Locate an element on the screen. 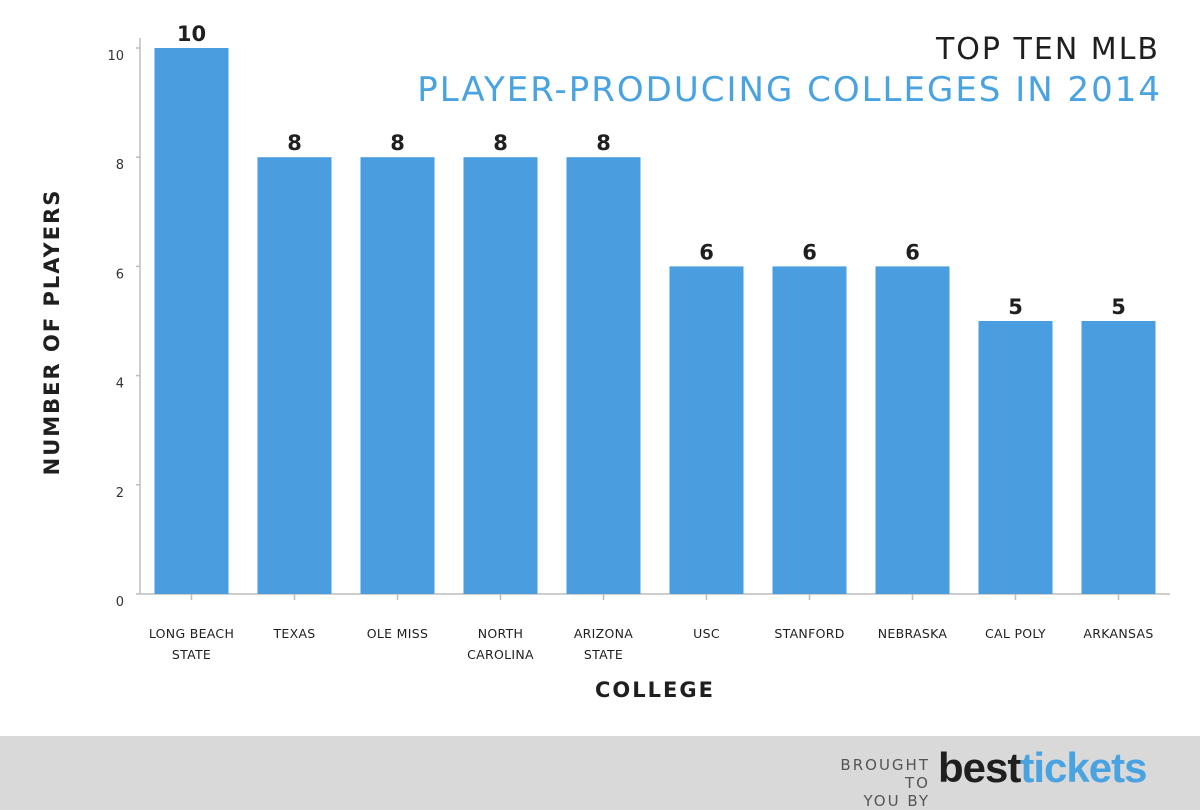  data-label-8: 5 is located at coordinates (1015, 307).